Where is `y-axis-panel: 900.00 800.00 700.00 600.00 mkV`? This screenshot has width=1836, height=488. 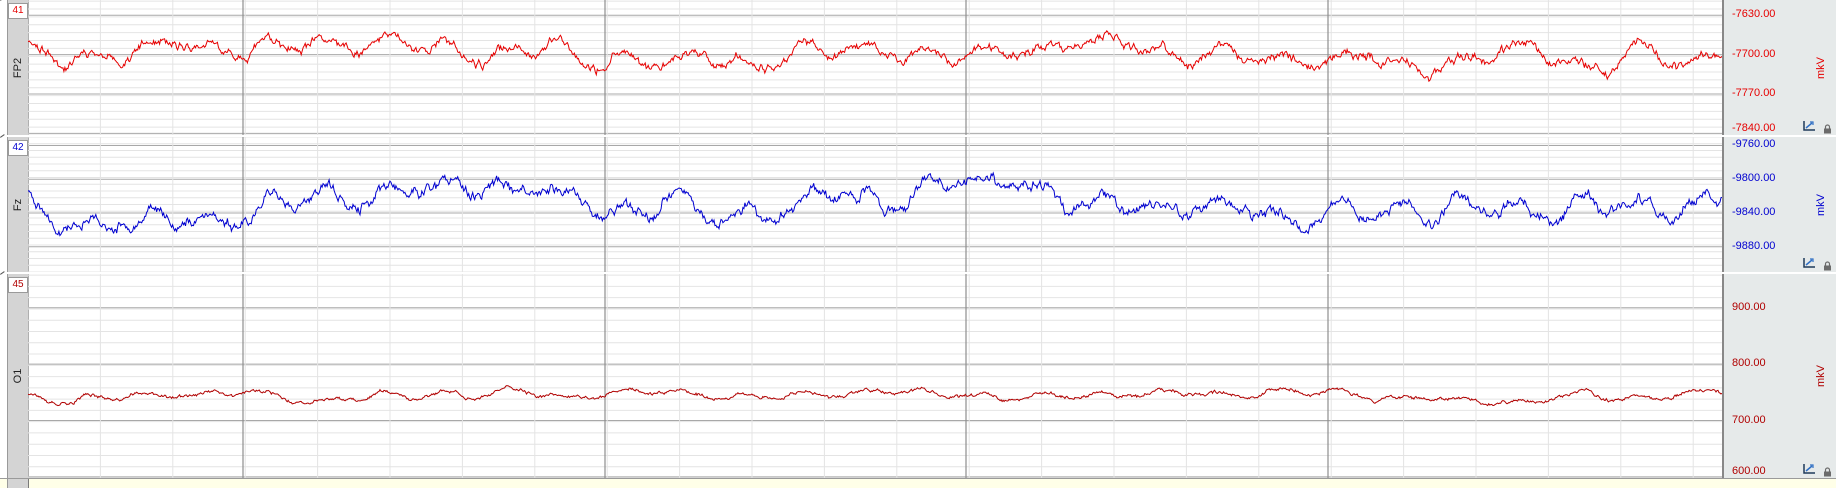
y-axis-panel: 900.00 800.00 700.00 600.00 mkV is located at coordinates (1779, 376).